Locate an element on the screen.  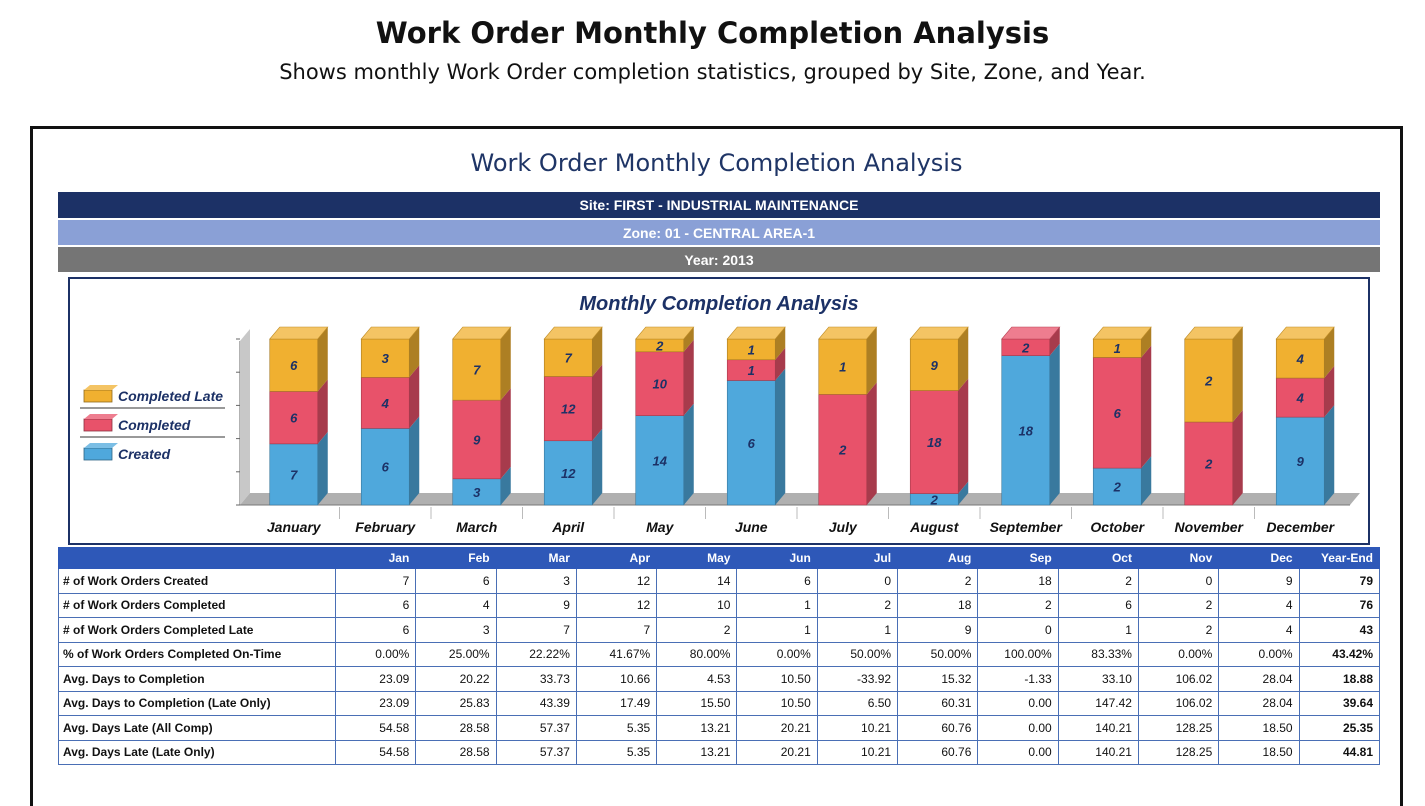
table-cell: 57.37 is located at coordinates (536, 728).